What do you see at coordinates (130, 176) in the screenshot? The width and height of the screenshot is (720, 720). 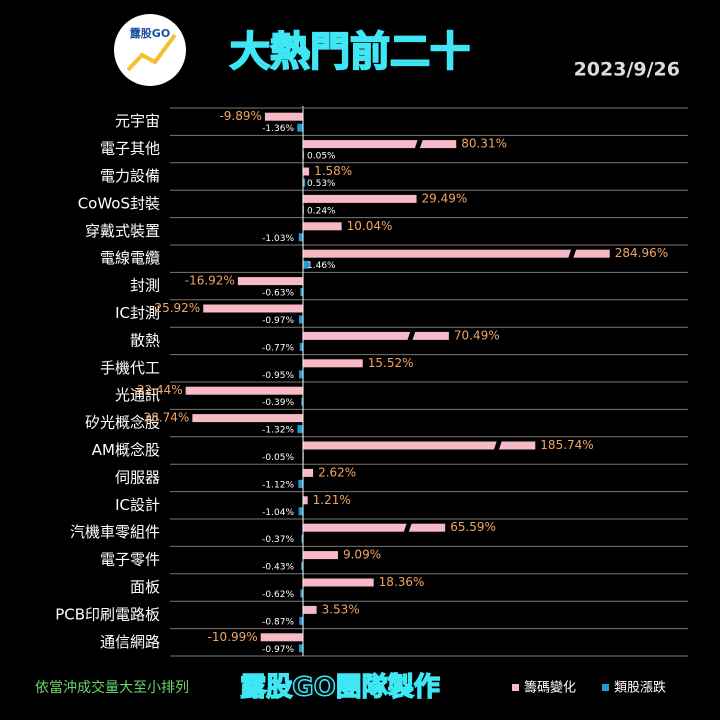 I see `y-tick-label: 電力設備` at bounding box center [130, 176].